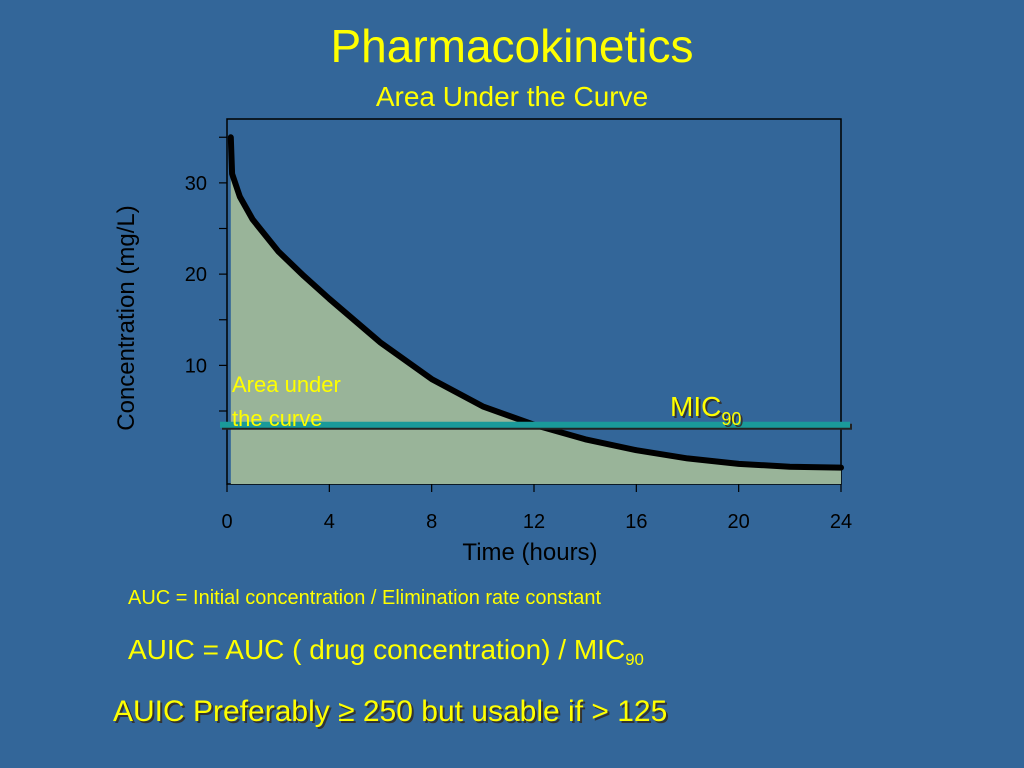 This screenshot has height=768, width=1024. I want to click on auic-formula: AUIC = AUC ( drug concentration) / MIC90, so click(386, 651).